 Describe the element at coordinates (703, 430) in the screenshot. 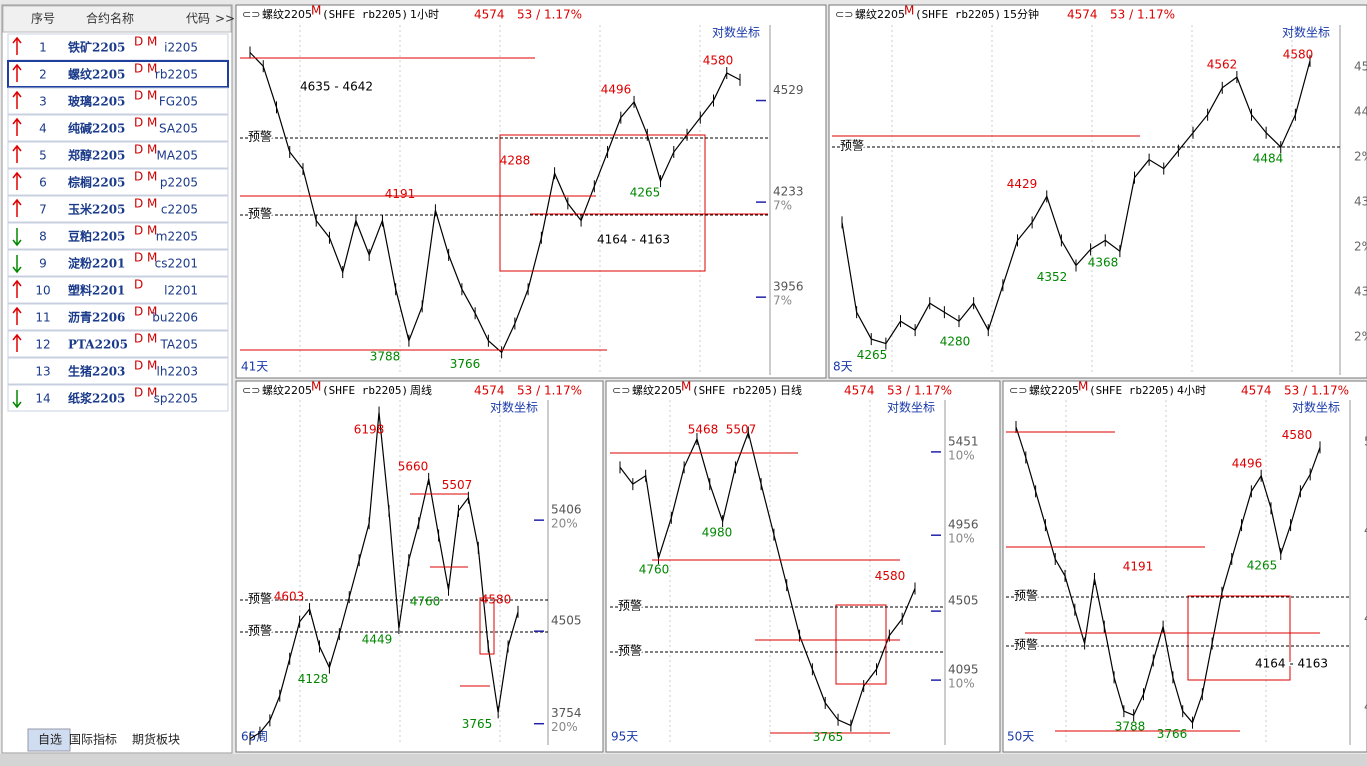

I see `high-label: 5468` at that location.